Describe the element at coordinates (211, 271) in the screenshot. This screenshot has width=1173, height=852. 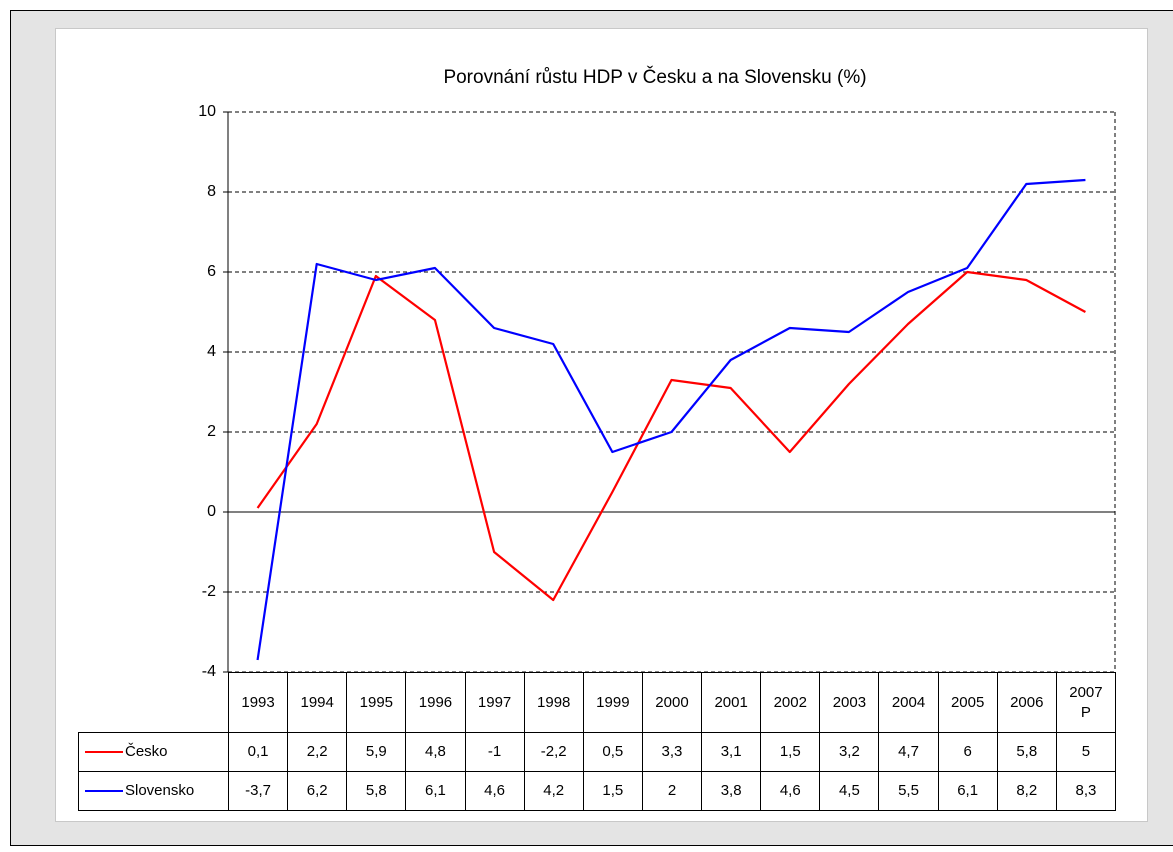
I see `y-tick-label: 6` at that location.